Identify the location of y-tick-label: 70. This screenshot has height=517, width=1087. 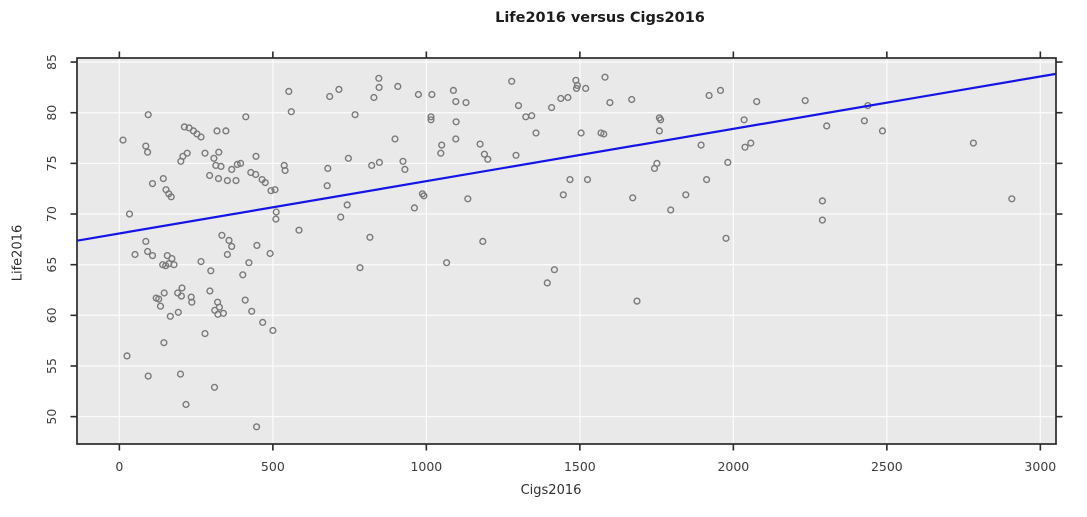
(51, 214).